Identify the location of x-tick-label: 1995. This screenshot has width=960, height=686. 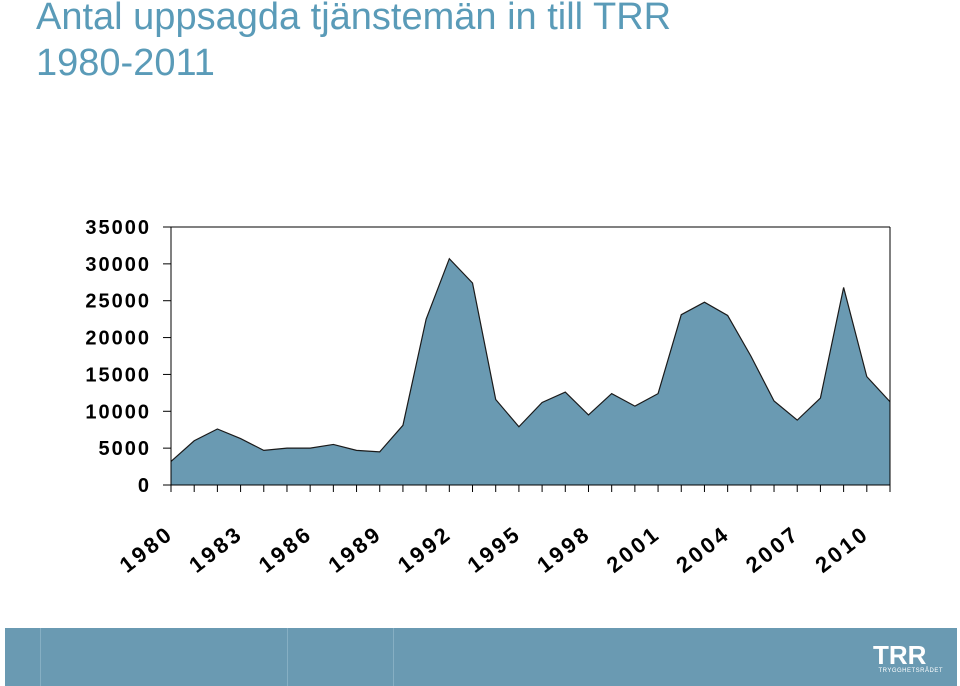
(494, 548).